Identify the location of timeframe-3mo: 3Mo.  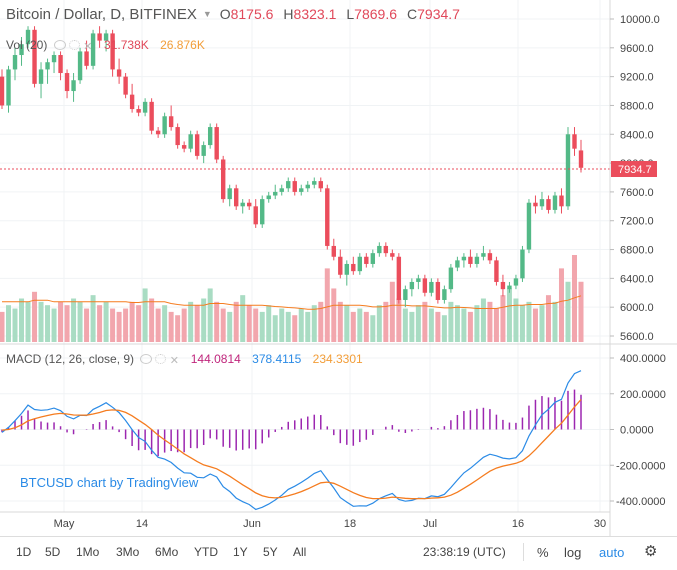
(128, 552).